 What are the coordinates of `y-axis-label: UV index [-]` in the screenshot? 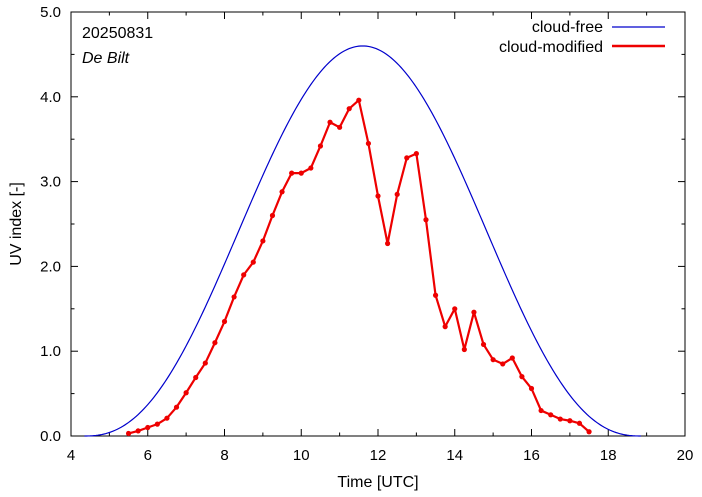 It's located at (16, 224).